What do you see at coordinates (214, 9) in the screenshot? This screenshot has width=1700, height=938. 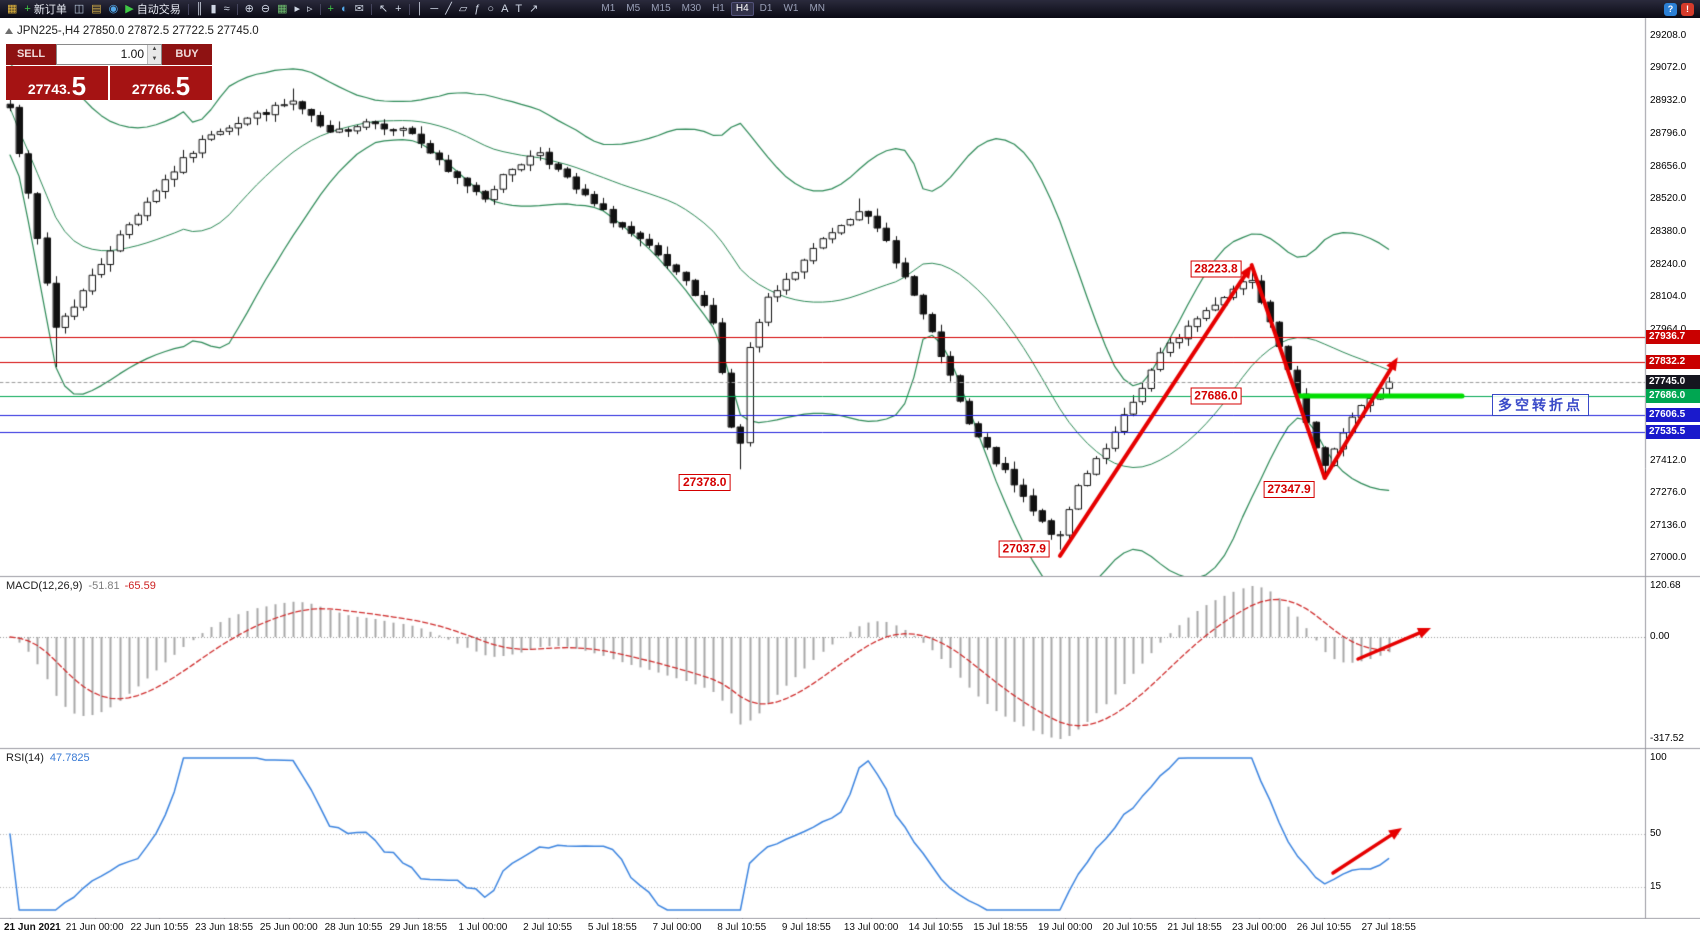 I see `candles-chart-icon: ▮` at bounding box center [214, 9].